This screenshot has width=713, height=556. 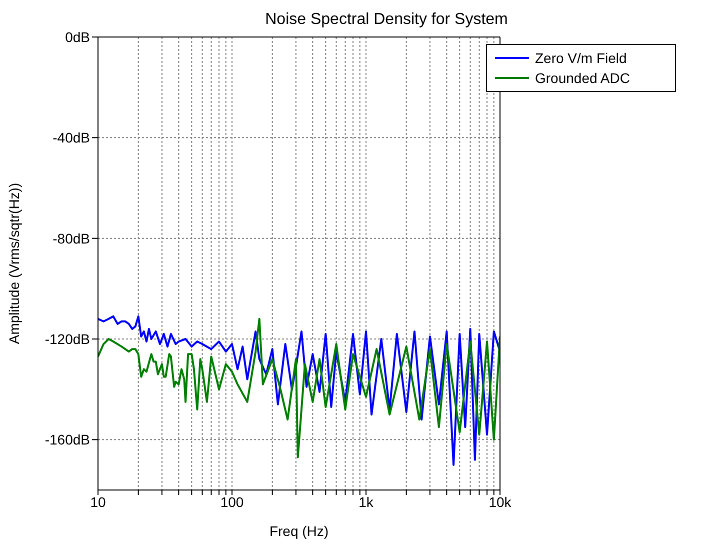 I want to click on y-tick-label: -120dB, so click(x=67, y=338).